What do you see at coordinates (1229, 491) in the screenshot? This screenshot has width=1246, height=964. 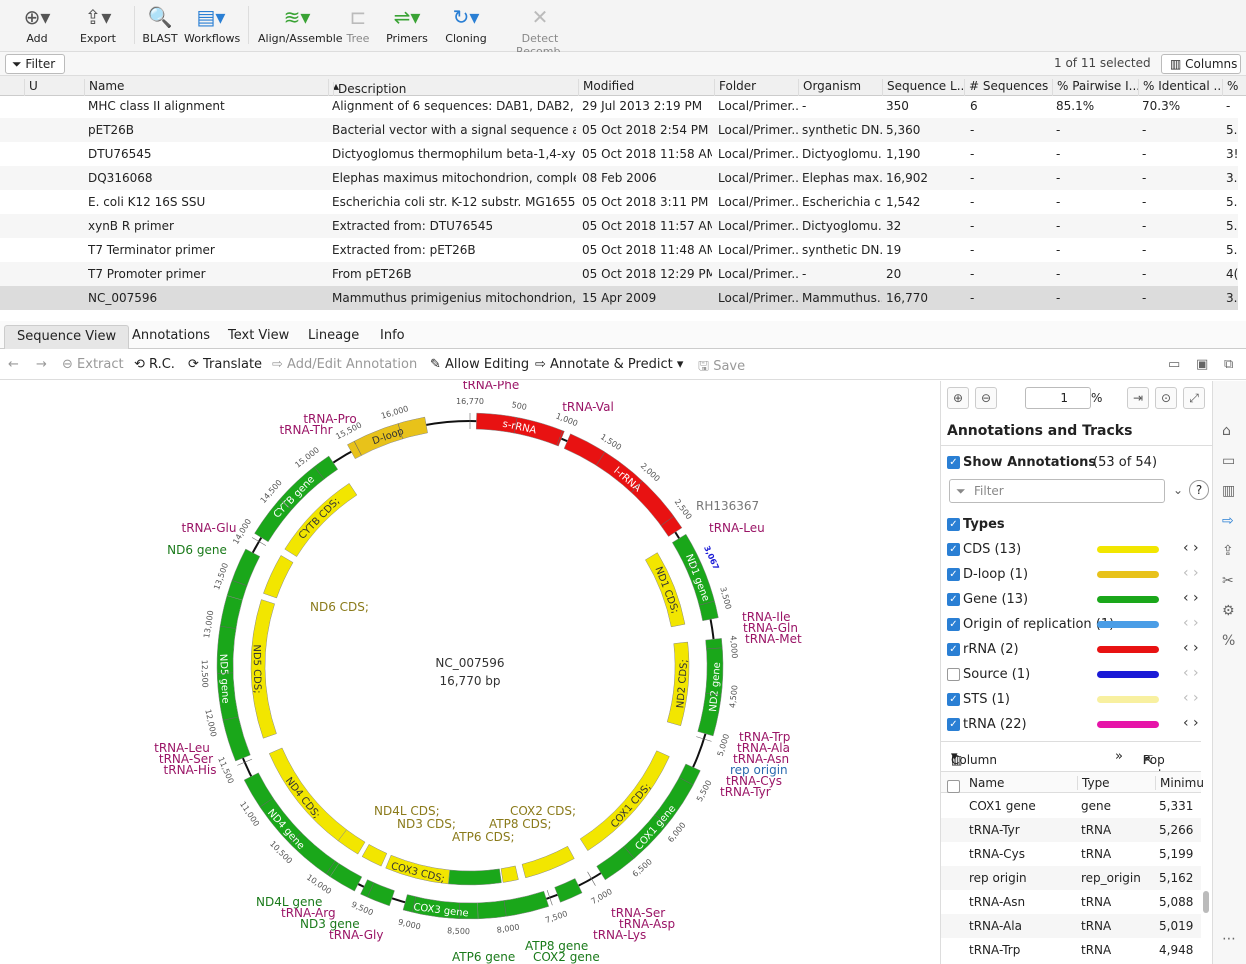 I see `graph-icon: ▥` at bounding box center [1229, 491].